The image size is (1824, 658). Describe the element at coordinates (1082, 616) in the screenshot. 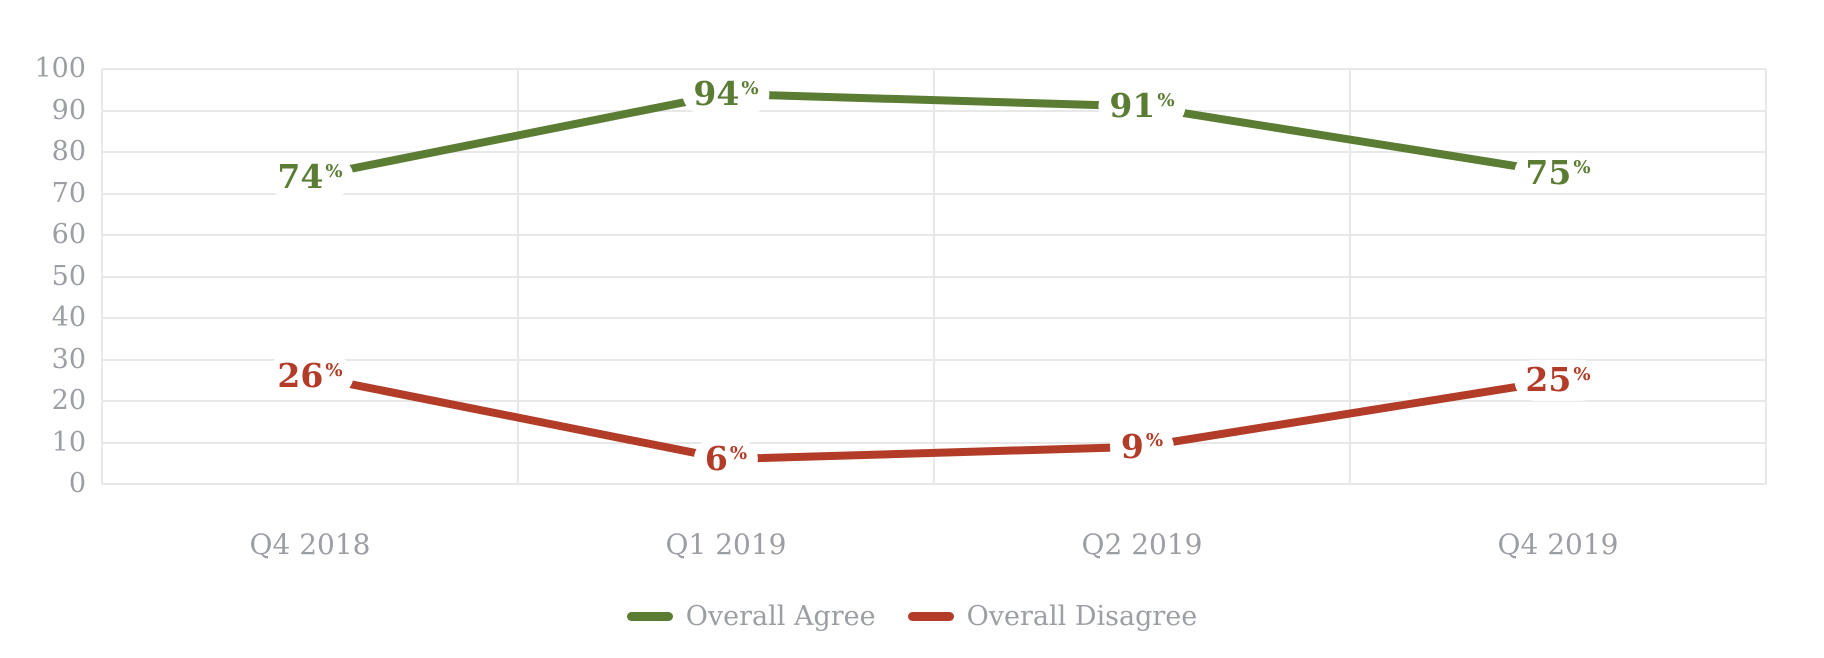

I see `legend-label: Overall Disagree` at that location.